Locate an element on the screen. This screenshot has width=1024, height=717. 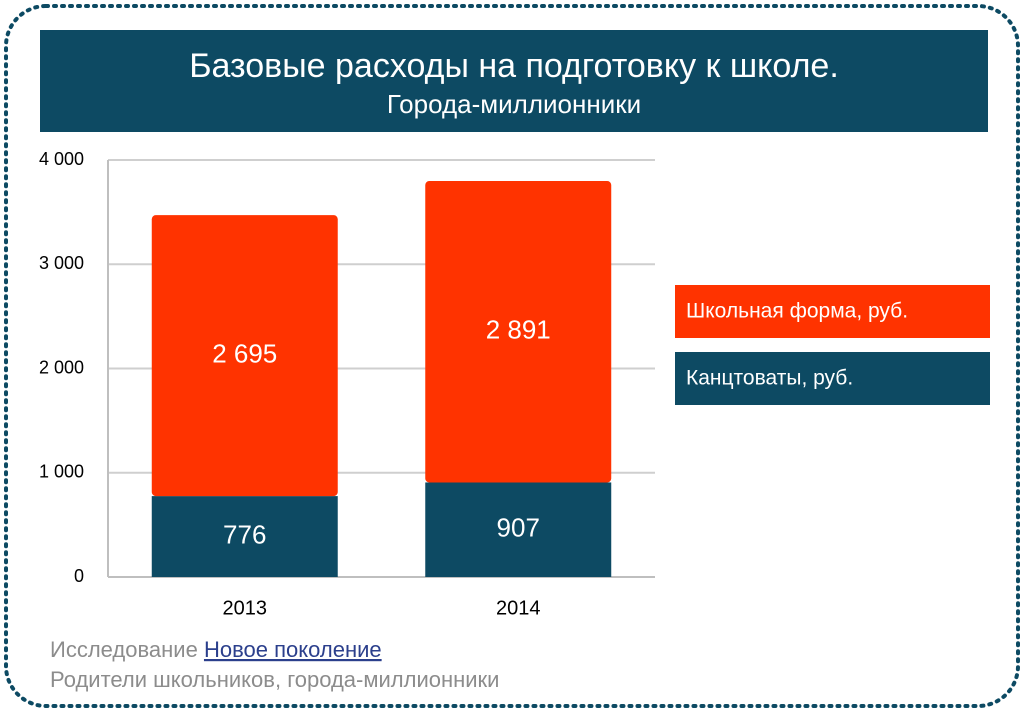
footer-note: Родители школьников, города-миллионники is located at coordinates (274, 679).